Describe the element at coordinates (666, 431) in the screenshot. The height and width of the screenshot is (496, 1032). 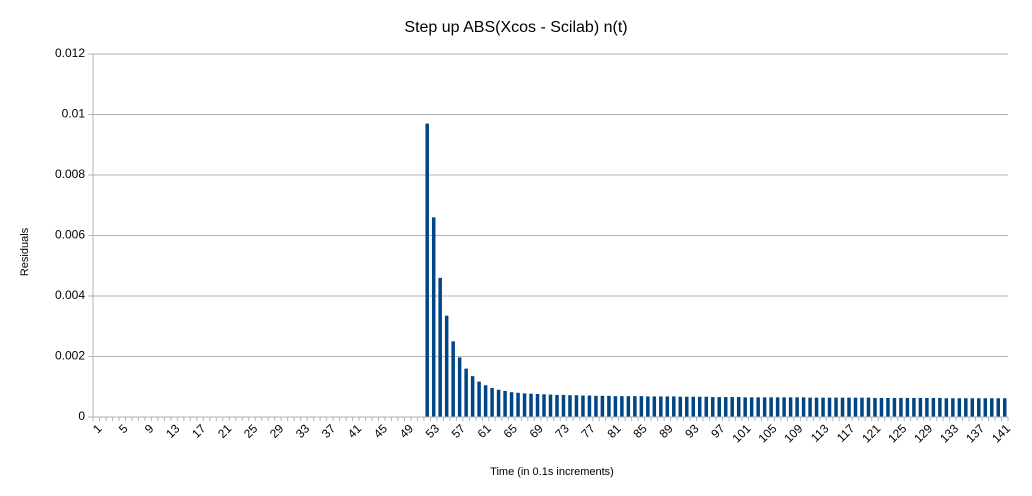
I see `x-tick-label: 89` at that location.